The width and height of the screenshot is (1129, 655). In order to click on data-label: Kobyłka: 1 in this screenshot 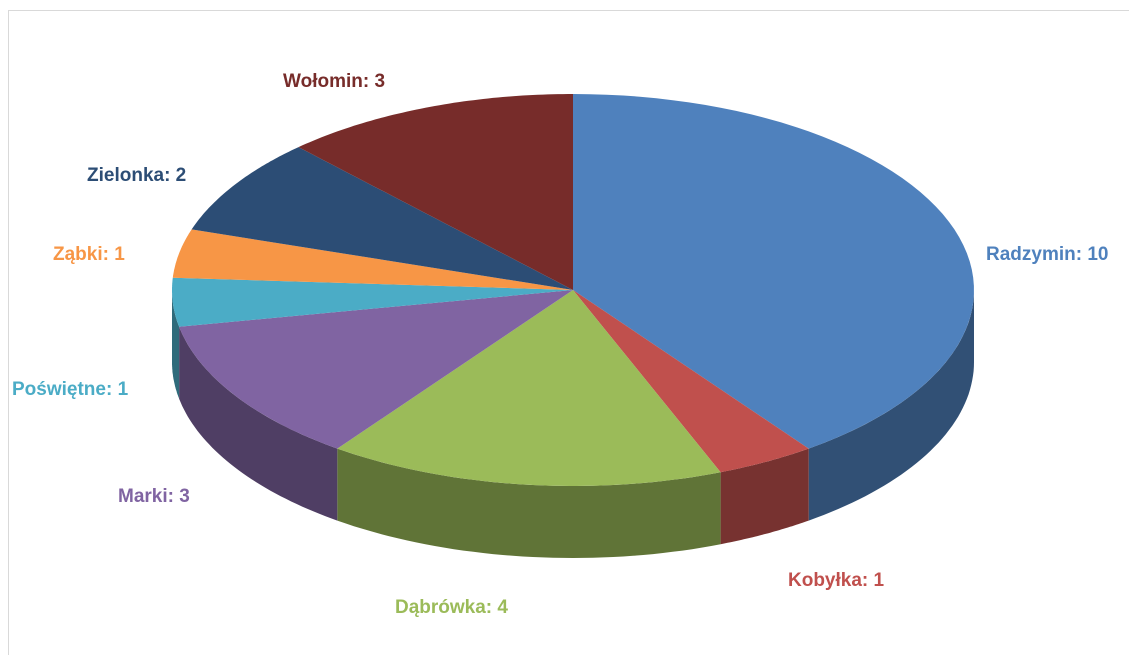, I will do `click(836, 580)`.